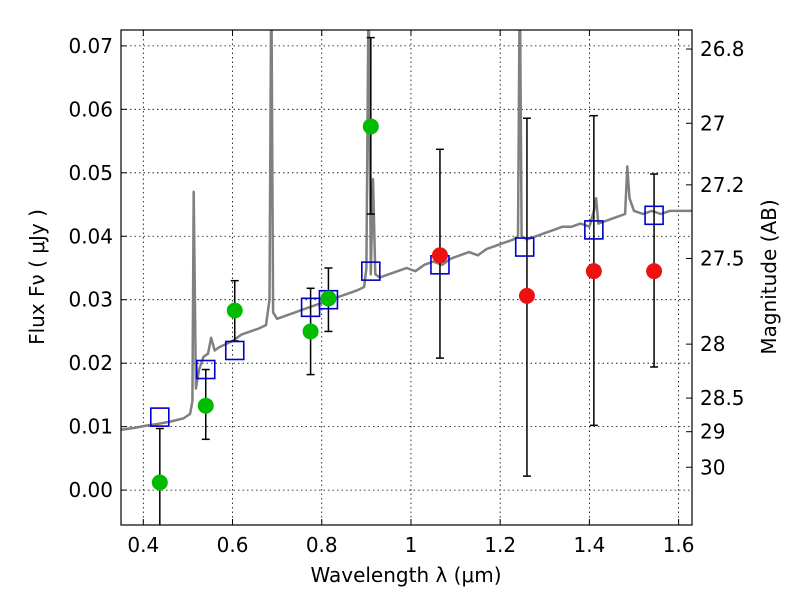 The height and width of the screenshot is (600, 800). Describe the element at coordinates (90, 236) in the screenshot. I see `y-tick-label: 0.04` at that location.